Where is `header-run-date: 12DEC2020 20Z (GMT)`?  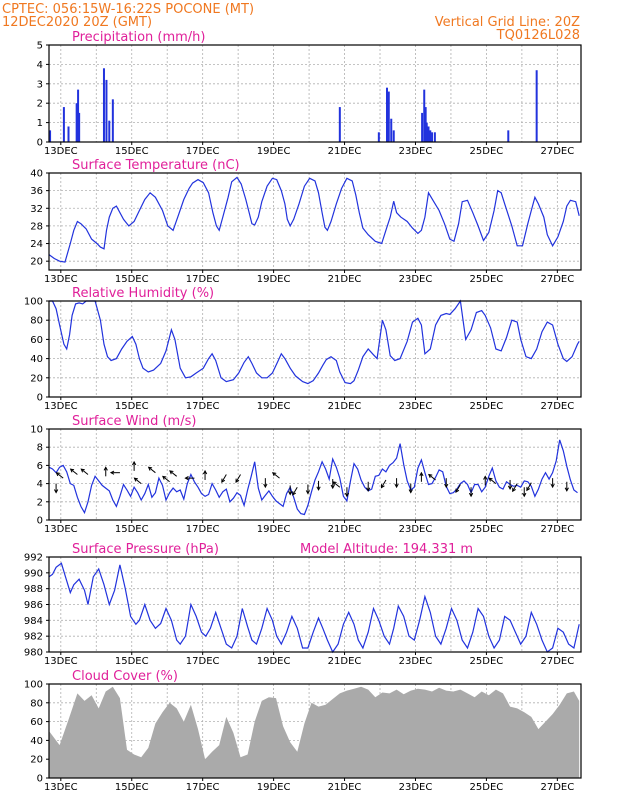 header-run-date: 12DEC2020 20Z (GMT) is located at coordinates (77, 22).